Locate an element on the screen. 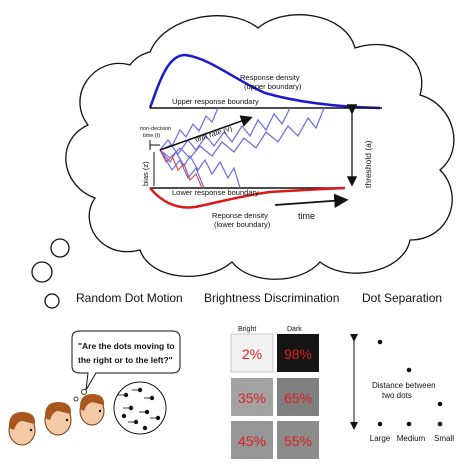 The width and height of the screenshot is (474, 466). ds-title: Dot Separation is located at coordinates (402, 298).